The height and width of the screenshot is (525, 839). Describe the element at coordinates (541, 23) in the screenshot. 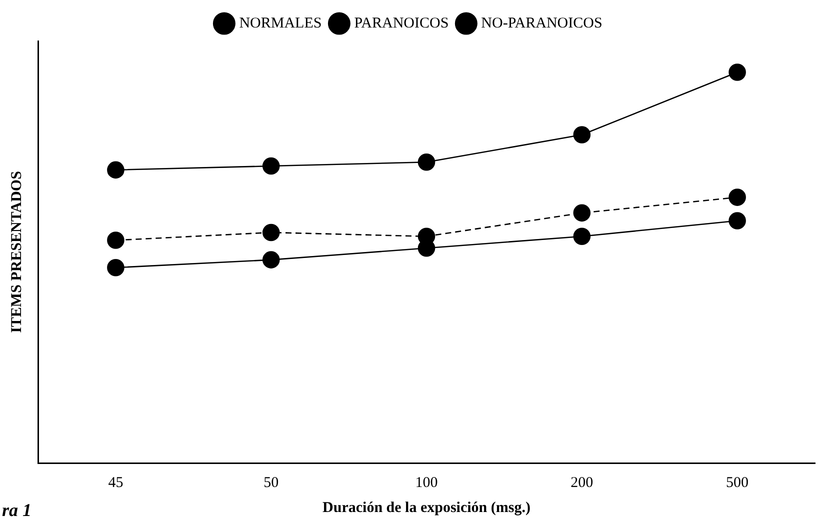

I see `legend-label: NO-PARANOICOS` at that location.